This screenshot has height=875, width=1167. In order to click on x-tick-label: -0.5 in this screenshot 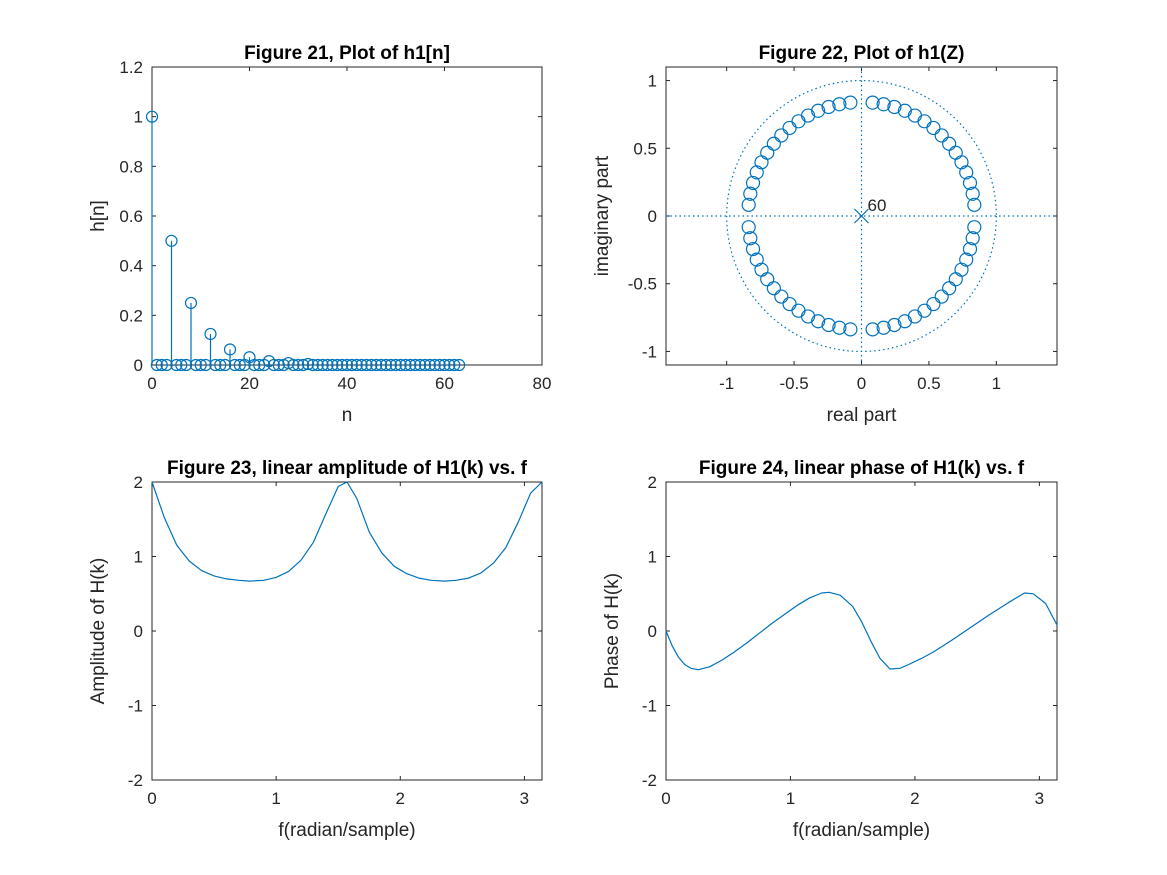, I will do `click(793, 383)`.